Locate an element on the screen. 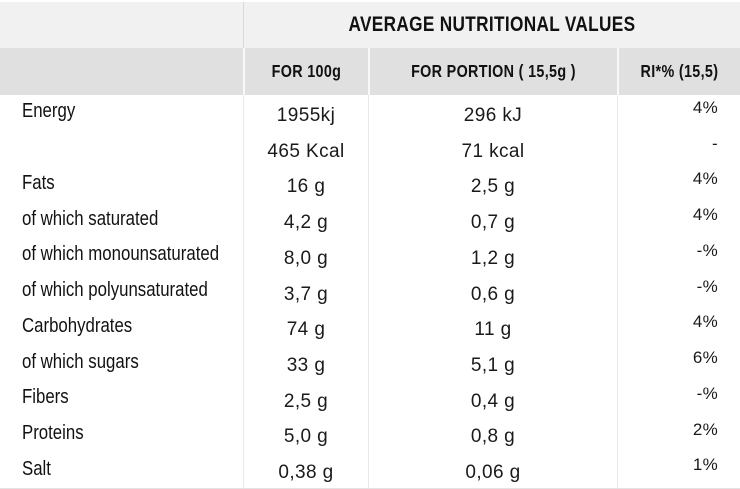 The height and width of the screenshot is (489, 740). table-row-polyunsaturated: of which polyunsaturated 3,7 g 0,6 g -% is located at coordinates (370, 291).